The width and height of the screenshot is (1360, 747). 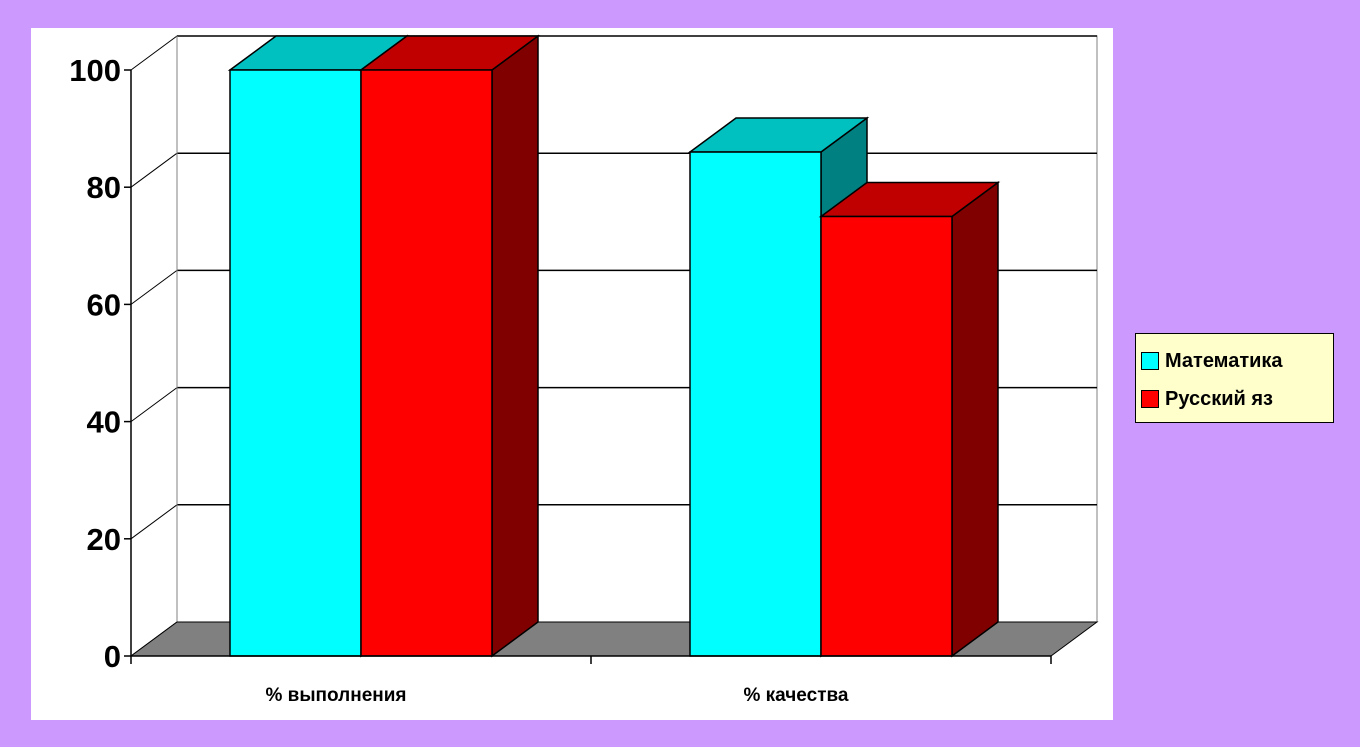 What do you see at coordinates (104, 539) in the screenshot?
I see `y-tick-label: 20` at bounding box center [104, 539].